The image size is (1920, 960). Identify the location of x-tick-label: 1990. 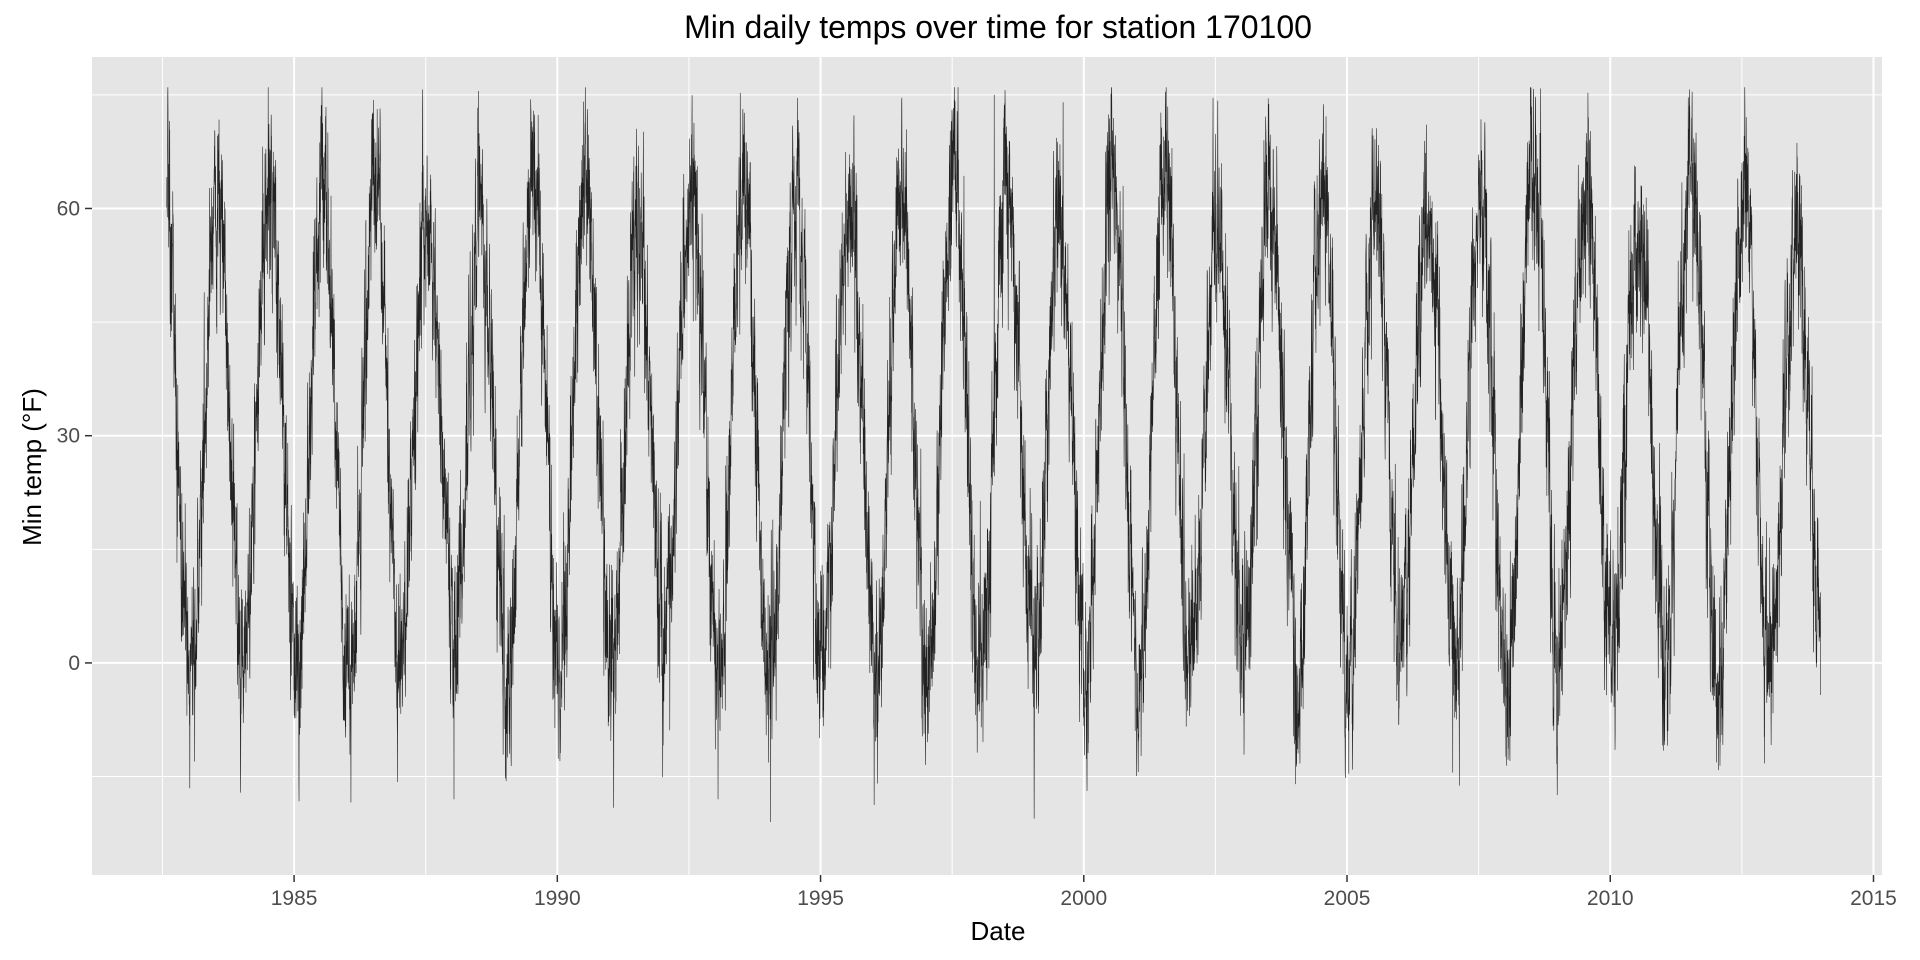
(557, 898).